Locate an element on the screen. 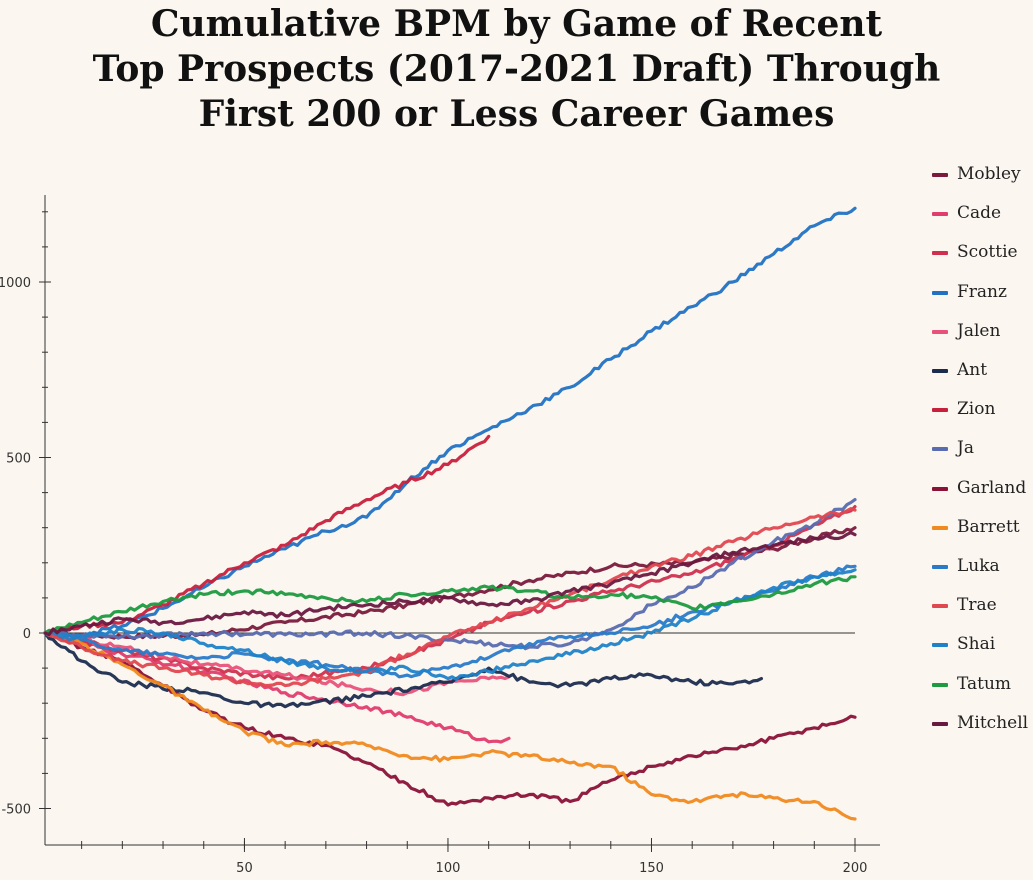 This screenshot has height=880, width=1033. legend-label: Jalen is located at coordinates (979, 330).